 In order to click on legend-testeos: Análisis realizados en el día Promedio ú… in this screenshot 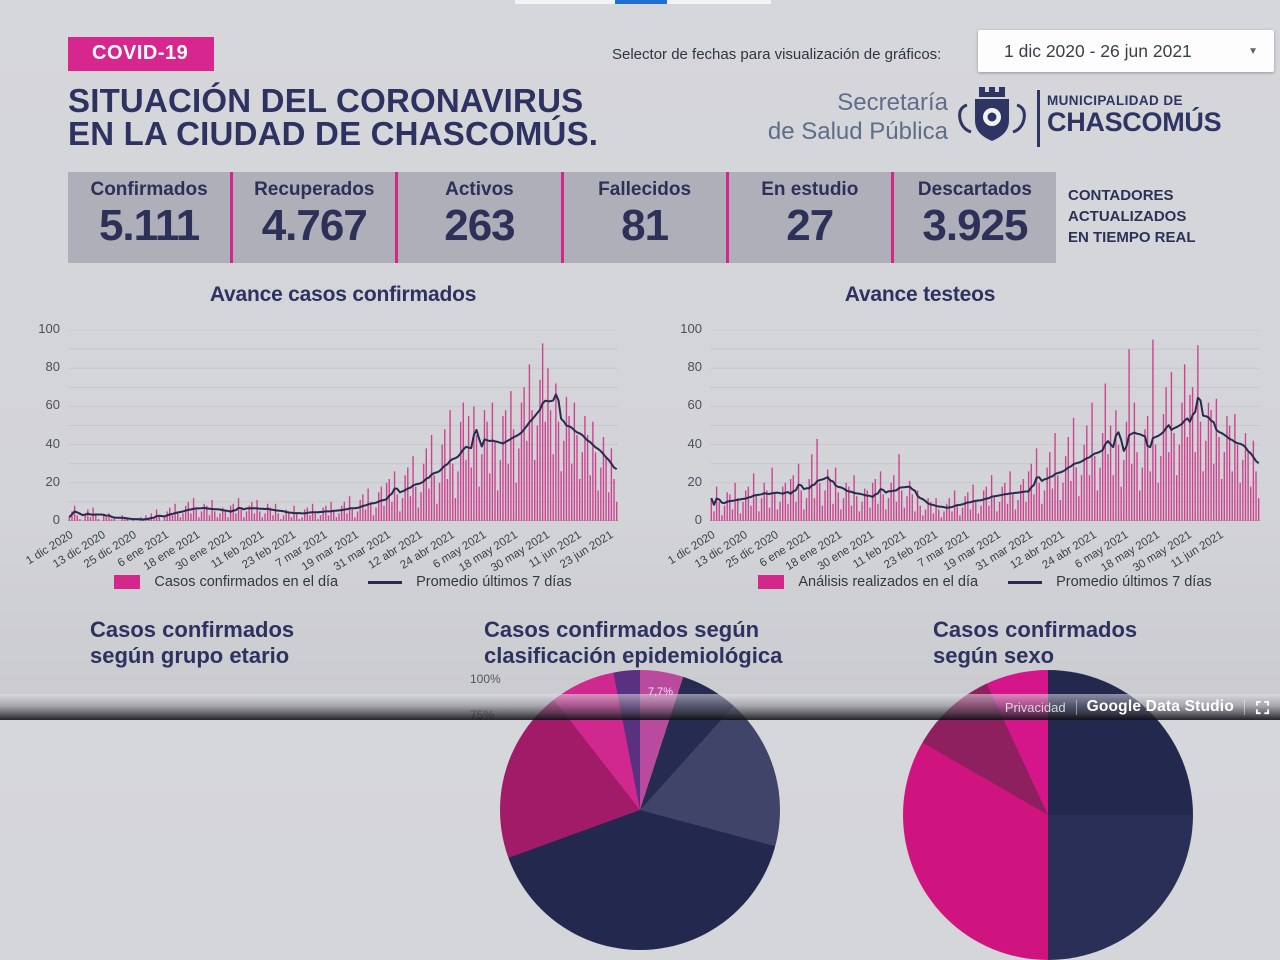, I will do `click(985, 582)`.